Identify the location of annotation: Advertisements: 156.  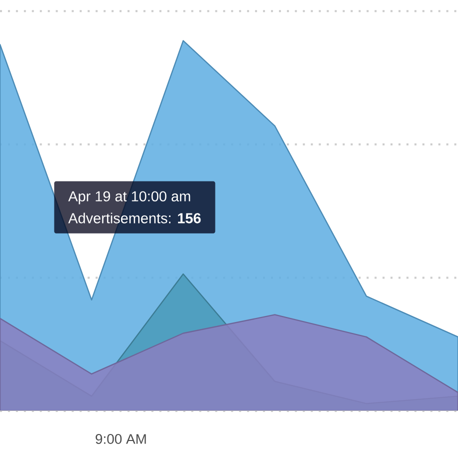
(134, 218).